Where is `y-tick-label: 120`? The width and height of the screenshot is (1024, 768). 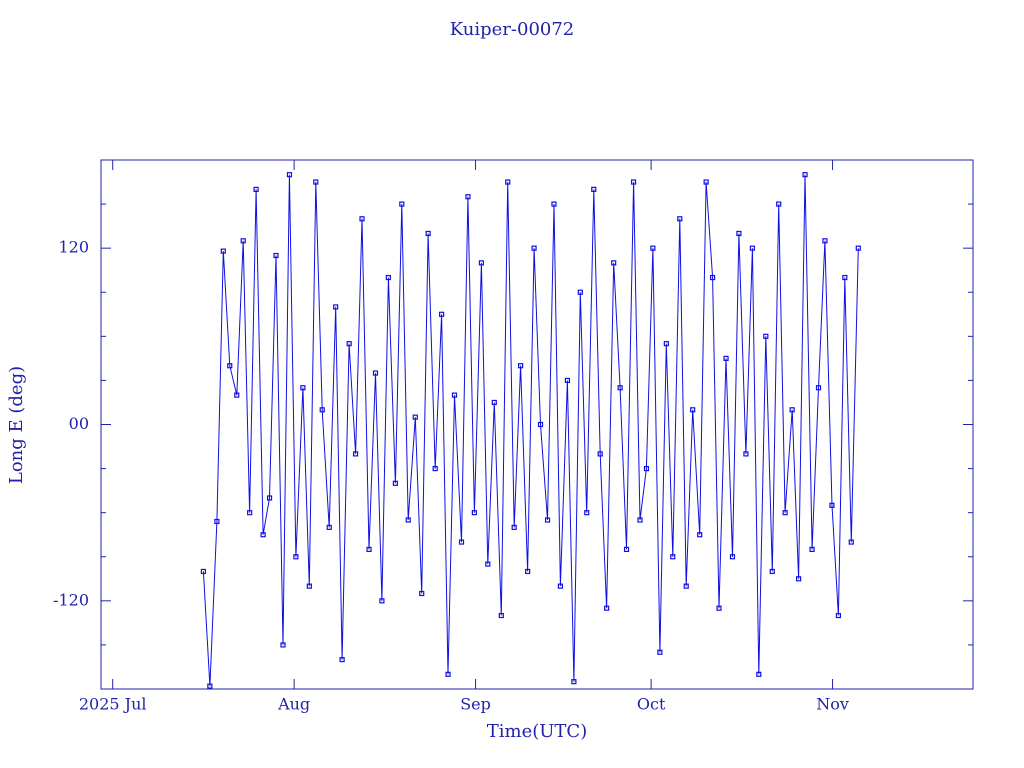
y-tick-label: 120 is located at coordinates (73, 247).